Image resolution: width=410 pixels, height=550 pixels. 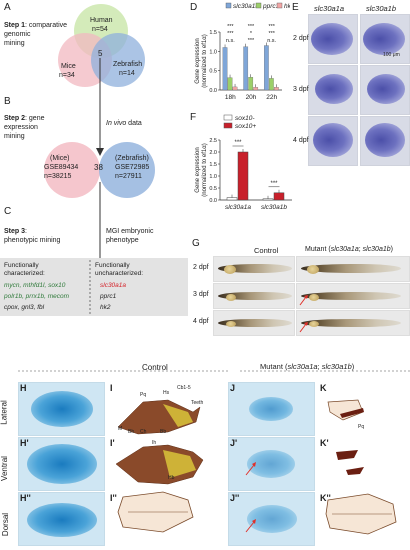 I want to click on x-tick-label-d: 20h, so click(x=251, y=97).